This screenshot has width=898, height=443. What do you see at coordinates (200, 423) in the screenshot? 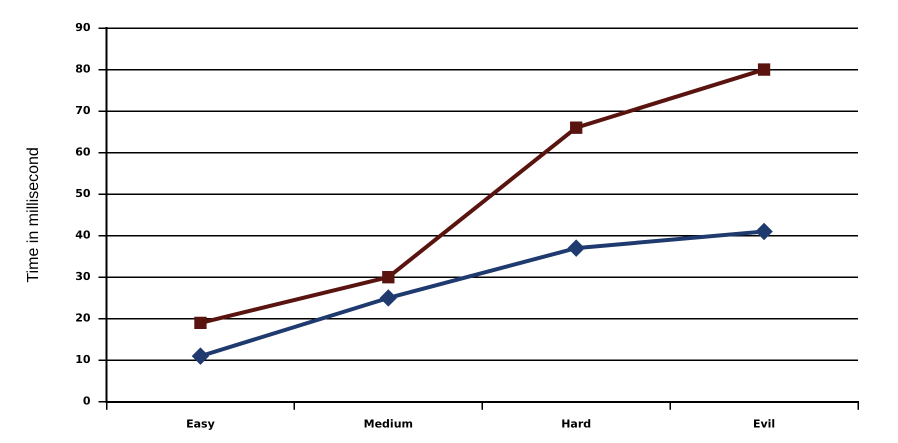
I see `x-tick-label: Easy` at bounding box center [200, 423].